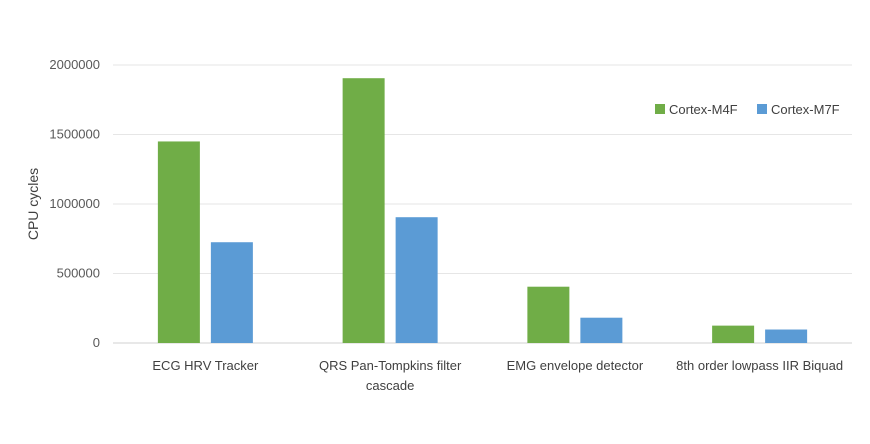 The height and width of the screenshot is (444, 870). Describe the element at coordinates (660, 109) in the screenshot. I see `legend-swatch-cortex-m4f` at that location.